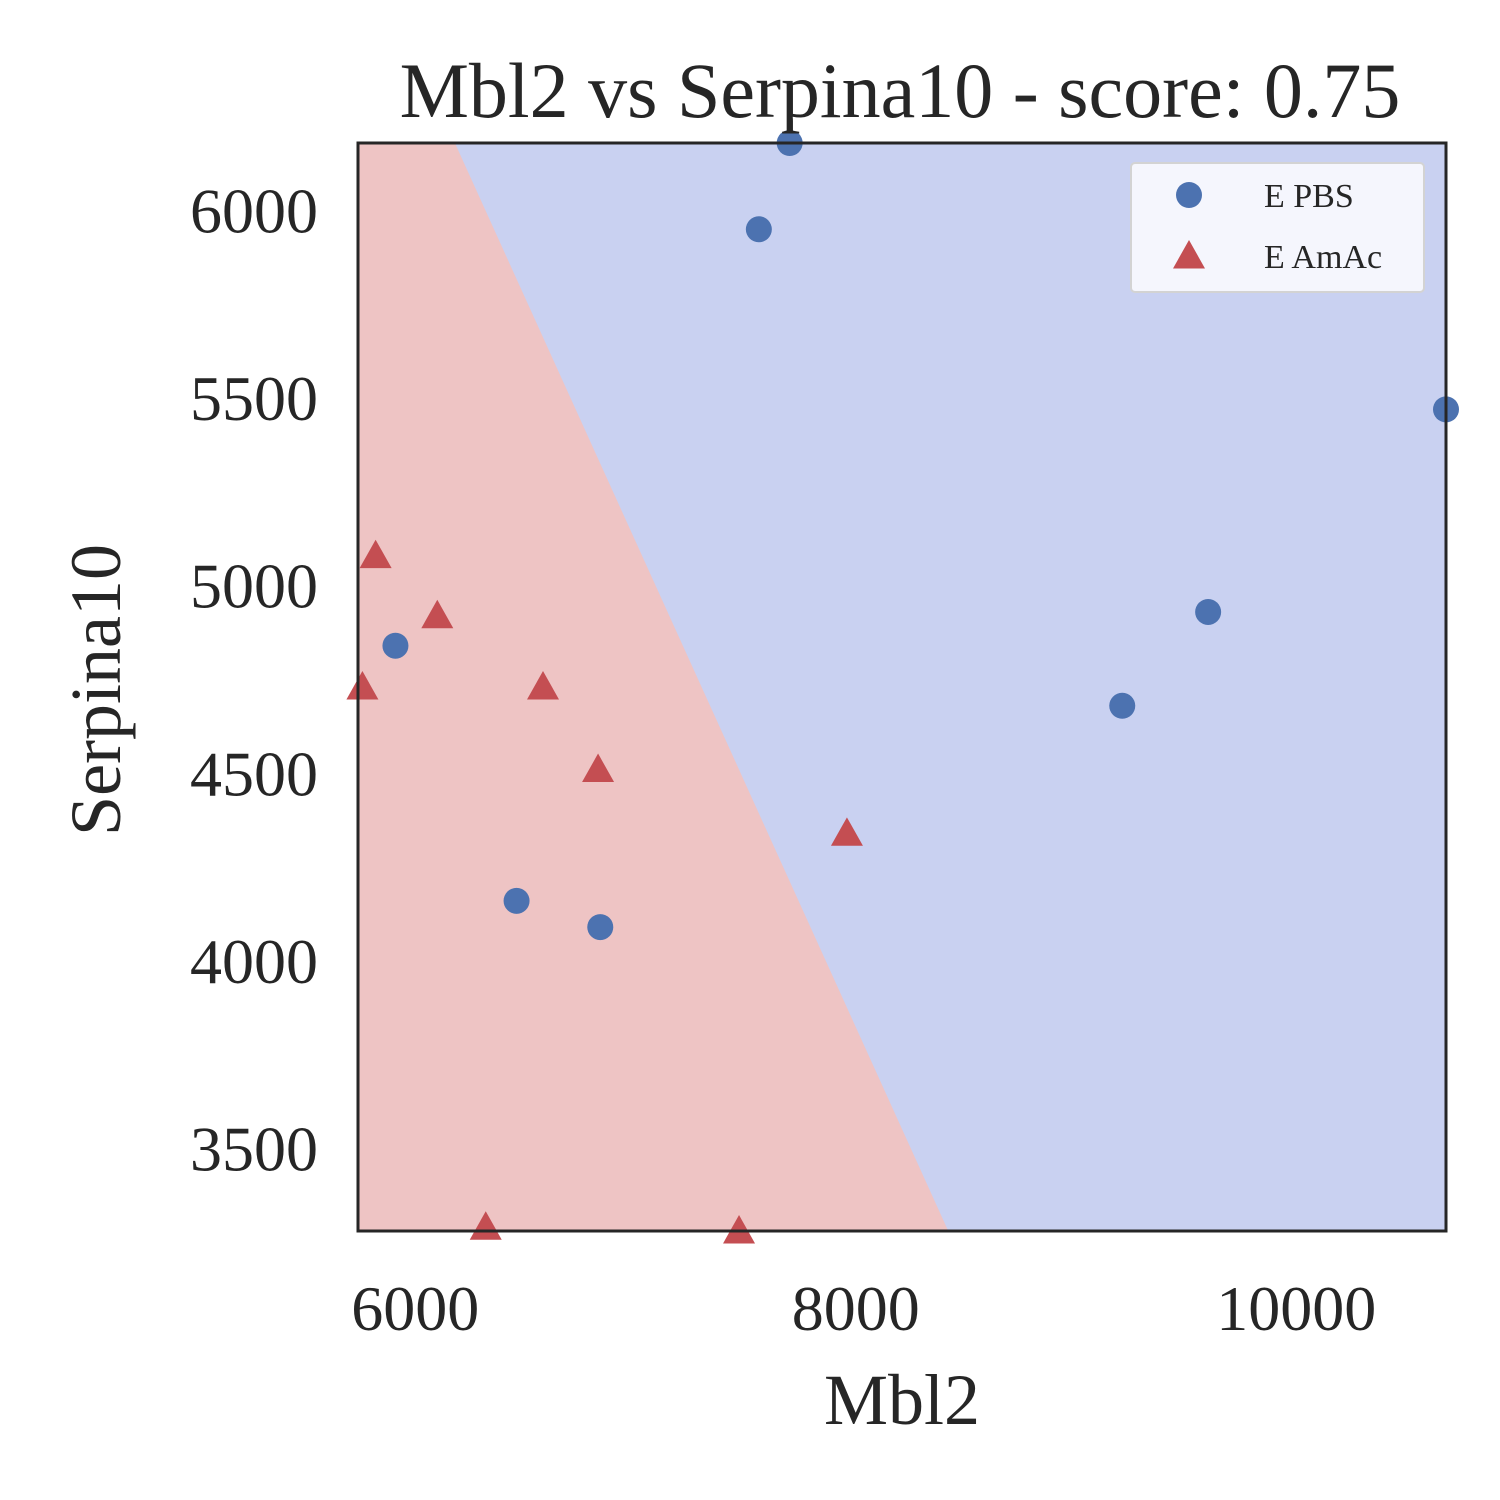  Describe the element at coordinates (1323, 257) in the screenshot. I see `legend-label-e-amac: E AmAc` at that location.